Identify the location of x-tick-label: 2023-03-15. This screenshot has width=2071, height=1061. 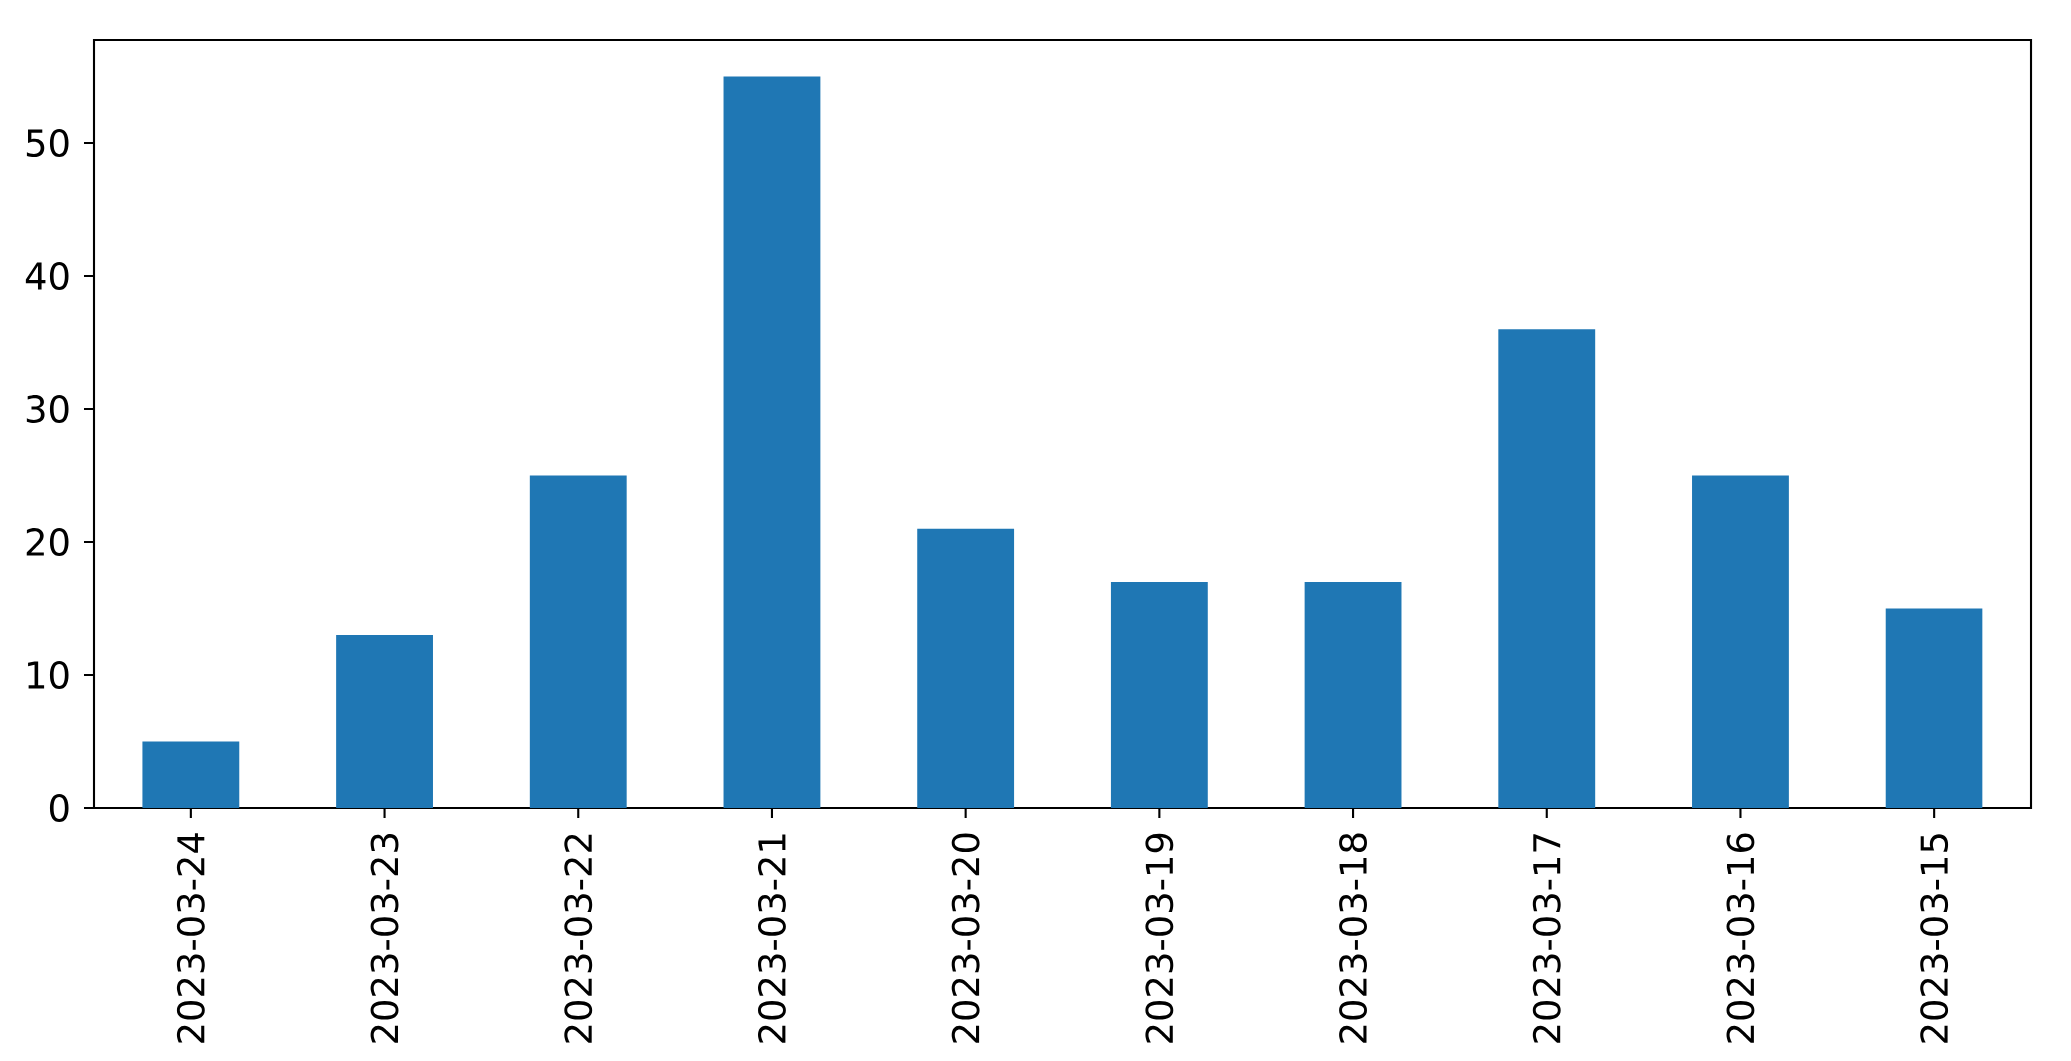
(1934, 938).